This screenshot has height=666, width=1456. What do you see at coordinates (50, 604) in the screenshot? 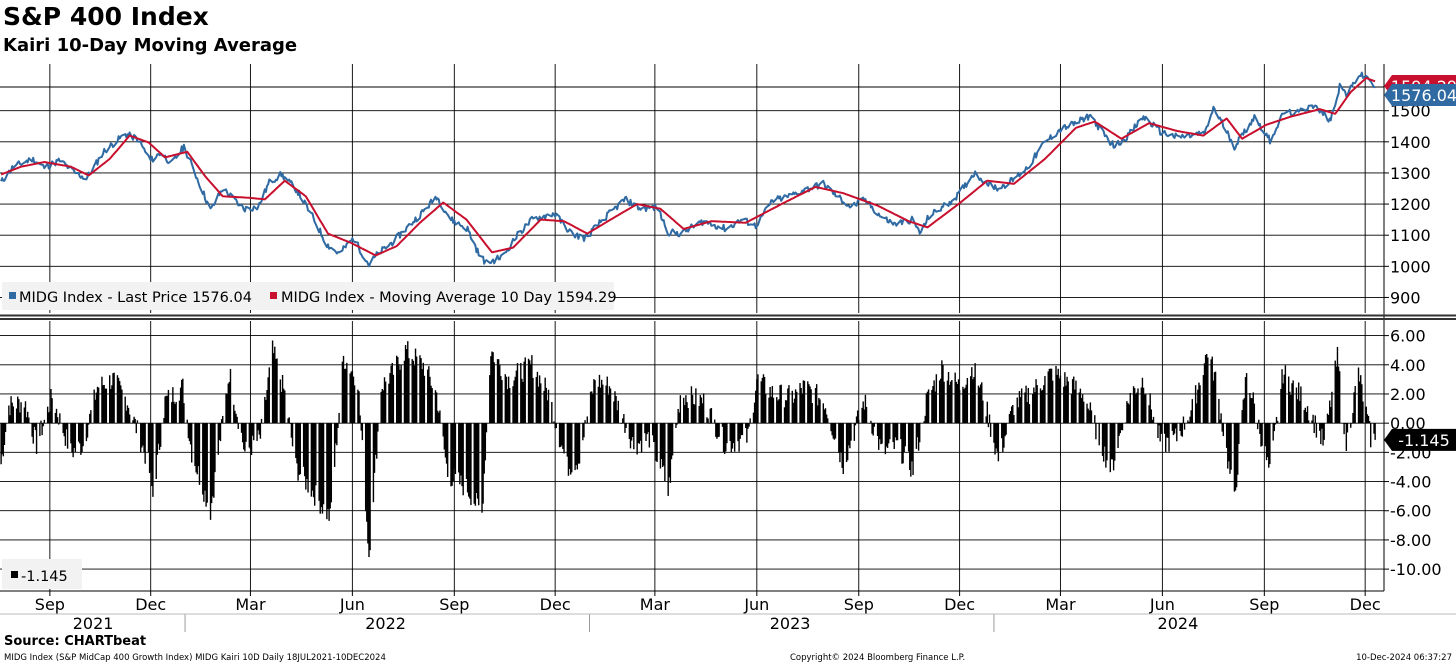
I see `month-label-0: Sep` at bounding box center [50, 604].